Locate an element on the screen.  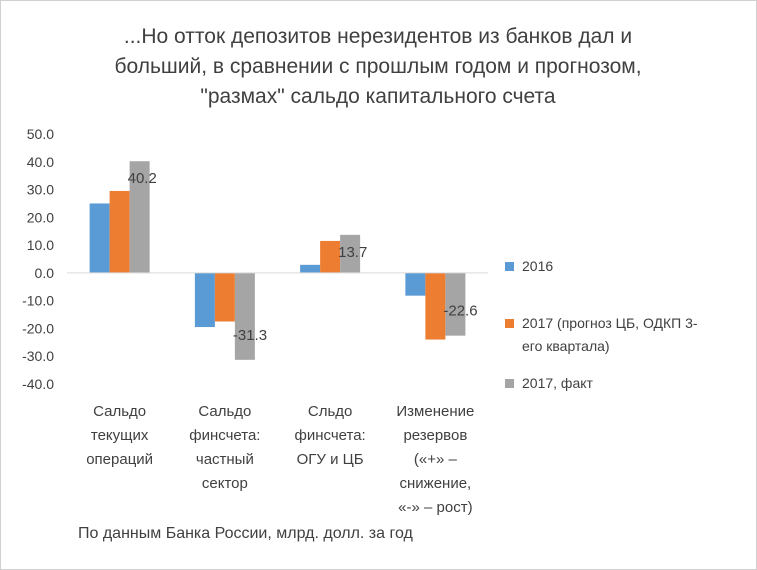
y-tick-label: -40.0 is located at coordinates (38, 384).